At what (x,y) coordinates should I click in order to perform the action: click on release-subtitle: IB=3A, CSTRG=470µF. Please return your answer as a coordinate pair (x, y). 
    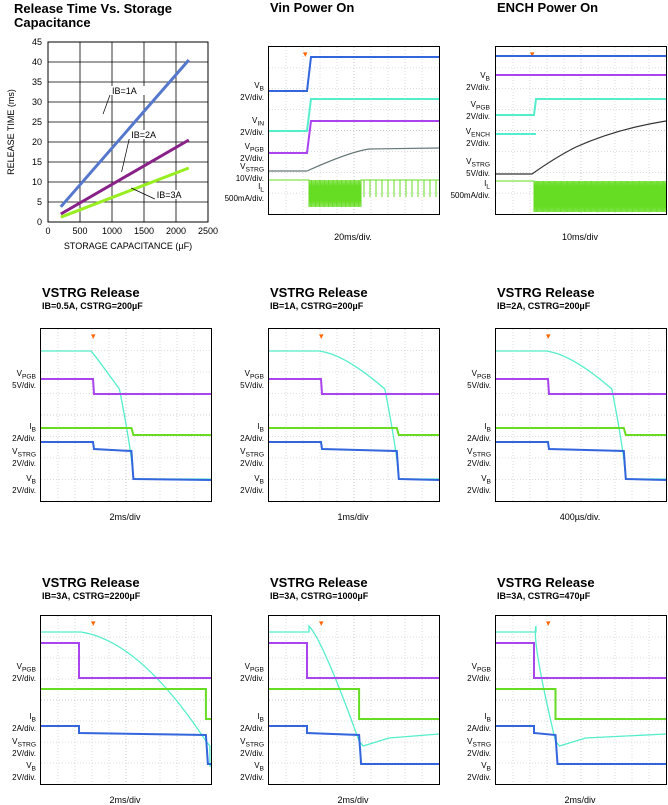
    Looking at the image, I should click on (544, 596).